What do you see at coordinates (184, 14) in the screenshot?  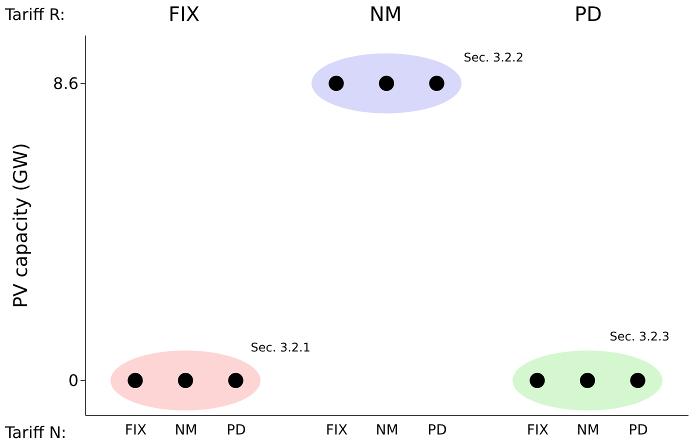 I see `text: FIX` at bounding box center [184, 14].